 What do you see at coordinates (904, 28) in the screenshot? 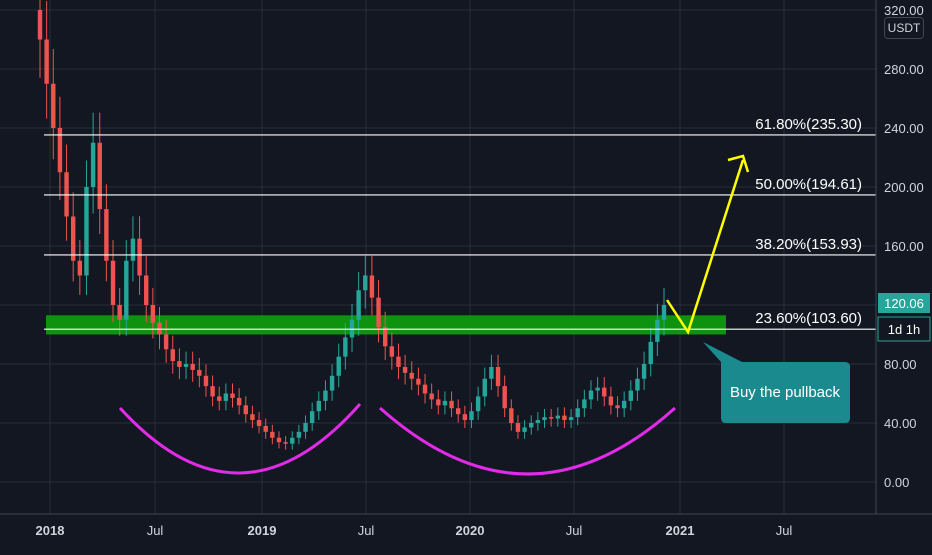
I see `currency-badge: USDT` at bounding box center [904, 28].